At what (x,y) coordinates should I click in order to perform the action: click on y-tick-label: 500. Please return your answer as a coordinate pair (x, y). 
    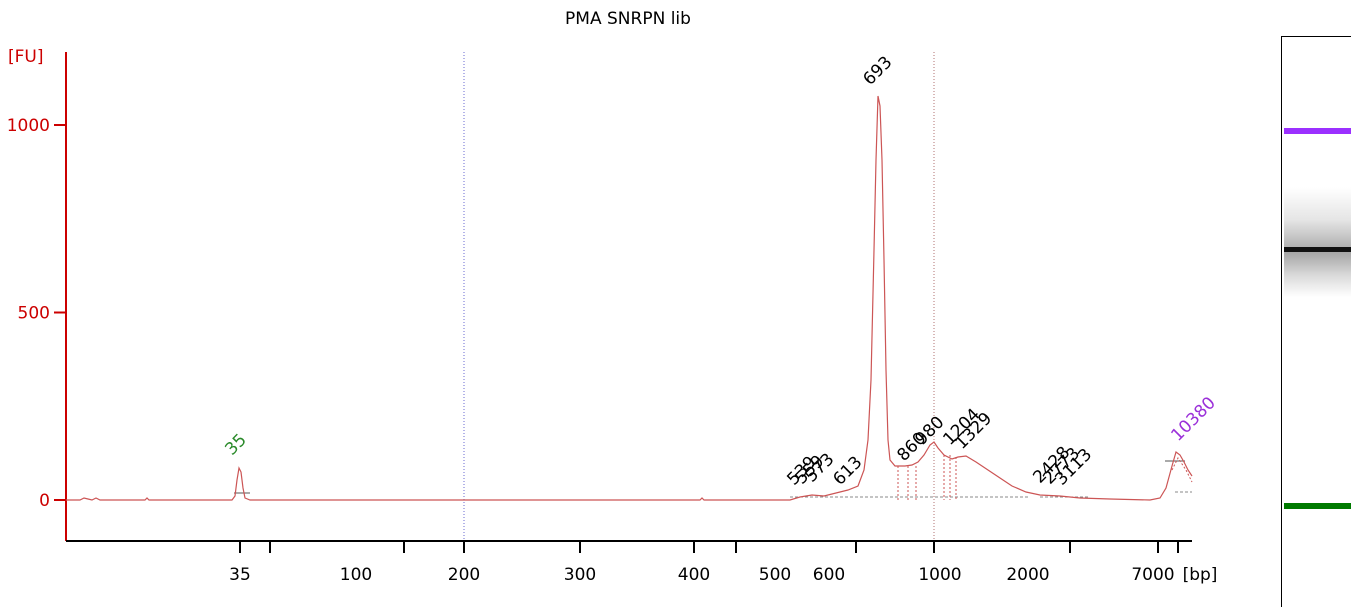
    Looking at the image, I should click on (34, 314).